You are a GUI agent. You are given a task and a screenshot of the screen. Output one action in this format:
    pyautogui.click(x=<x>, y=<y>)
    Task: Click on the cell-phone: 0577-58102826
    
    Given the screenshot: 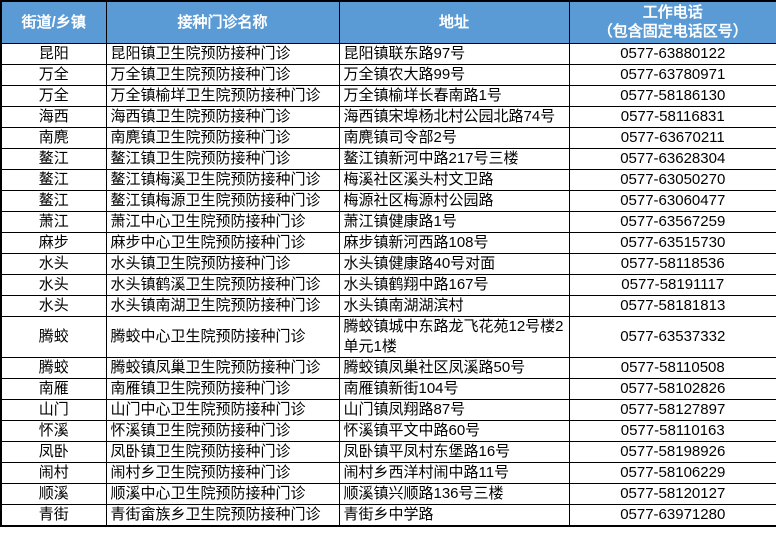 What is the action you would take?
    pyautogui.click(x=672, y=388)
    